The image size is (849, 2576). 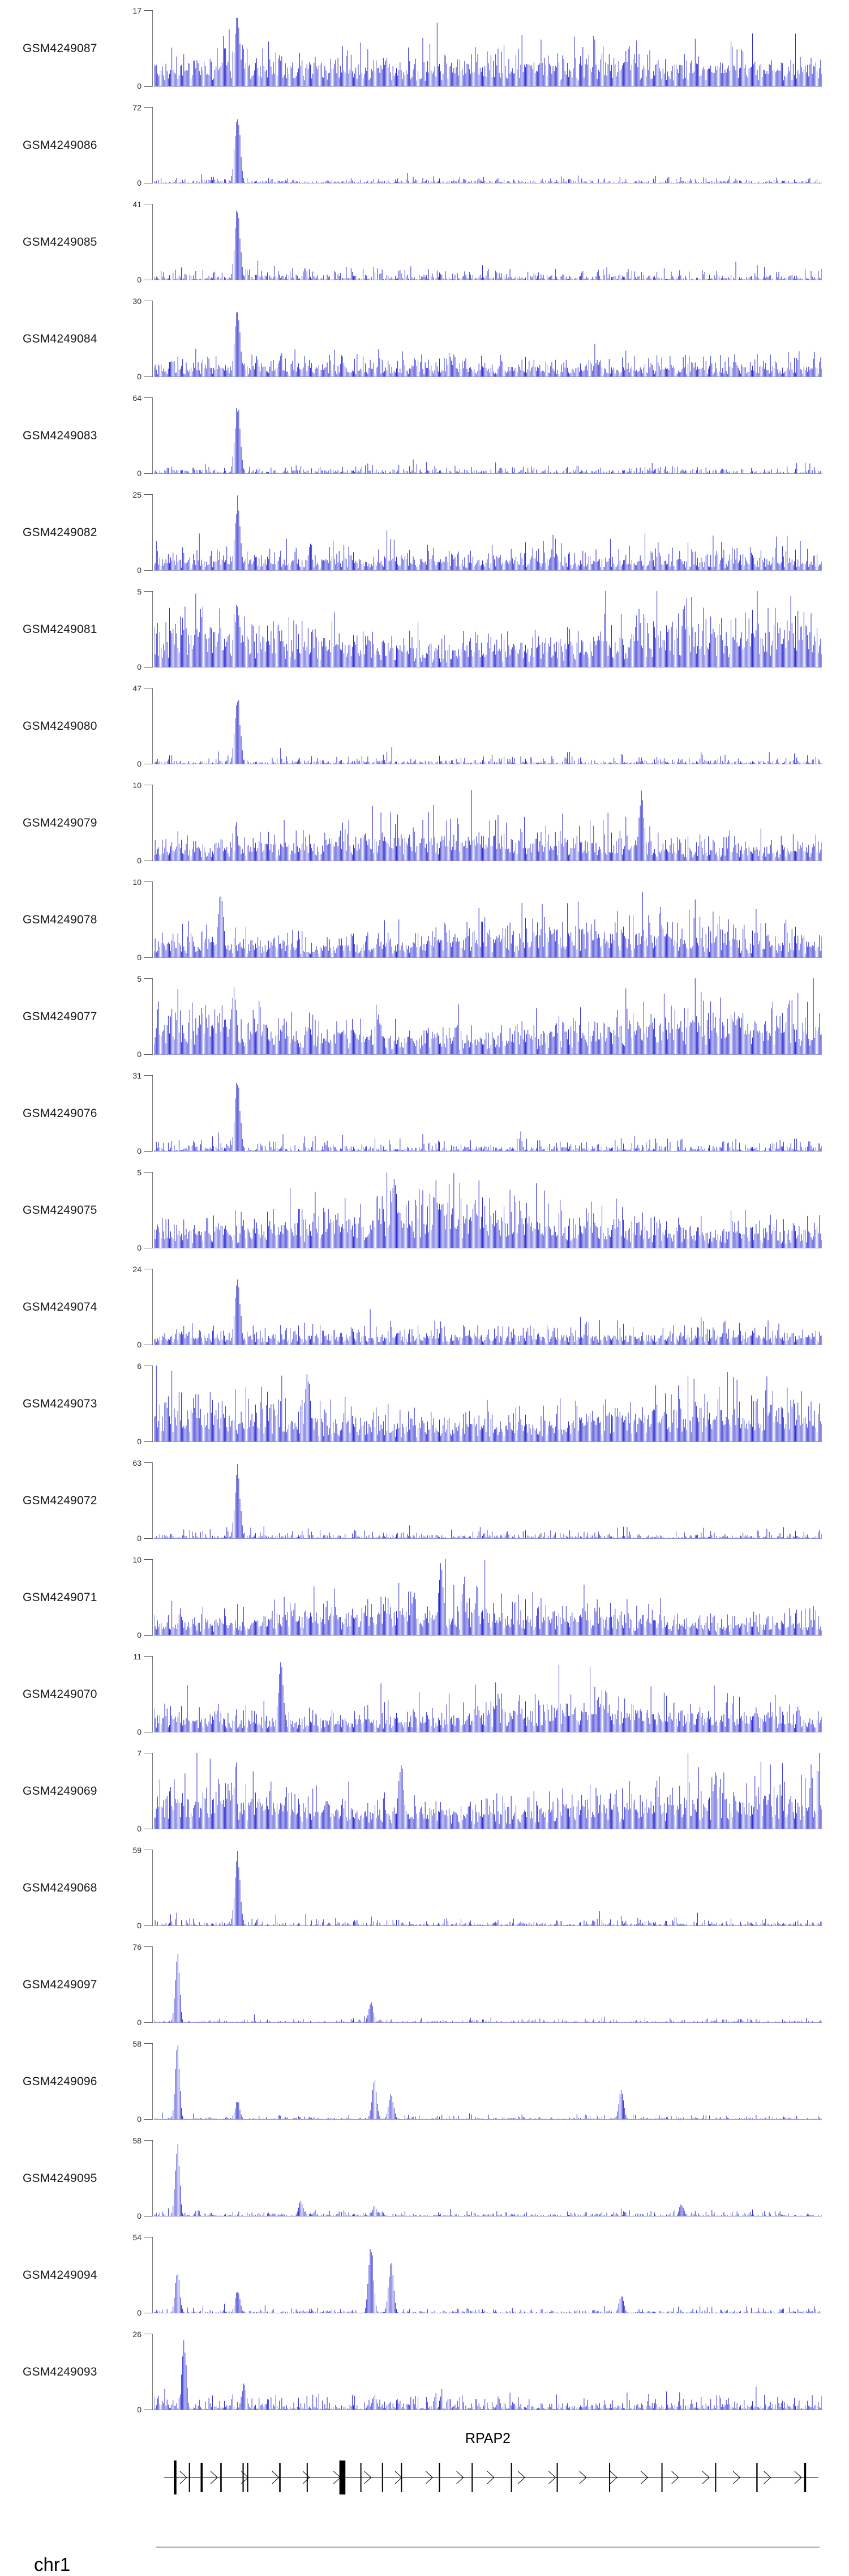 I want to click on coverage-track-gsm4249086: GSM4249086 72 0, so click(x=424, y=145).